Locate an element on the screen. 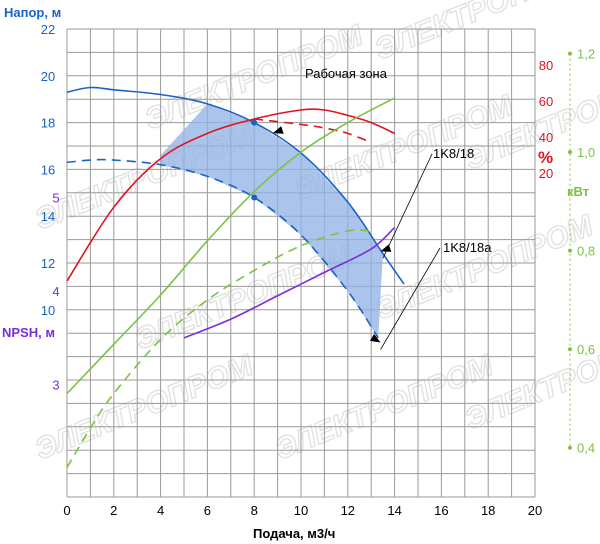 Image resolution: width=600 pixels, height=544 pixels. power-tick-label: 1,0 is located at coordinates (586, 152).